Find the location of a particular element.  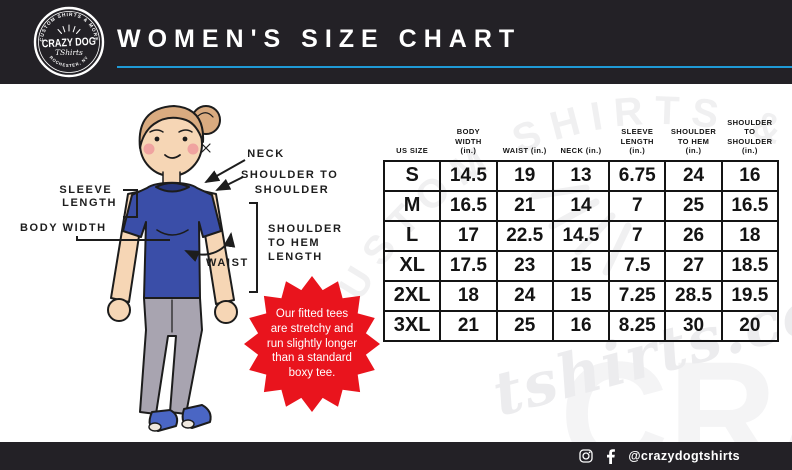

measurement-cell: 14 is located at coordinates (581, 205).